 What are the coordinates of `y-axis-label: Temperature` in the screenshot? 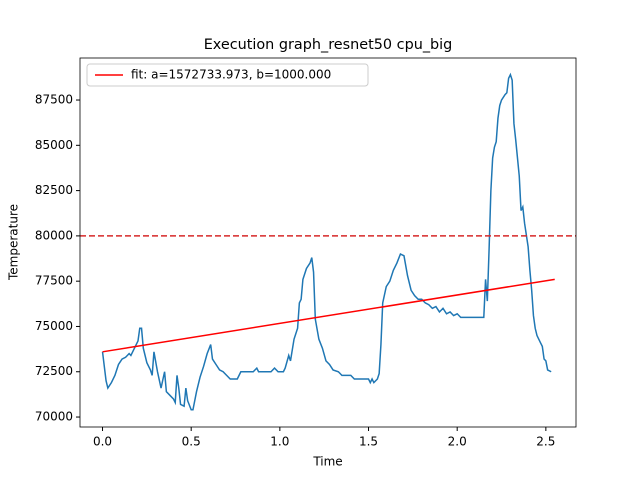 It's located at (14, 242).